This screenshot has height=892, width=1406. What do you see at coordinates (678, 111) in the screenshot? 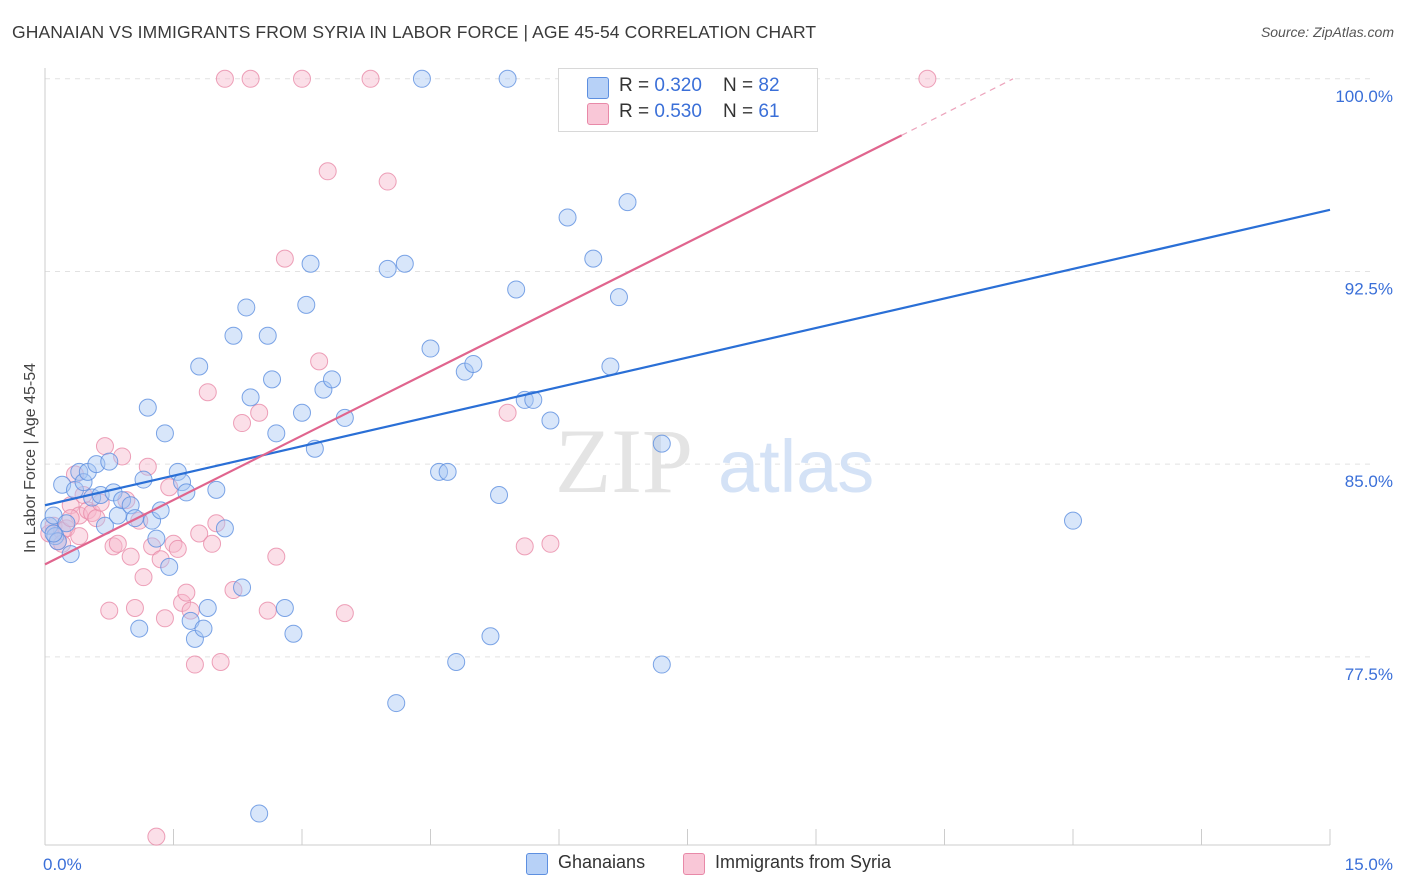
I see `legend-r-value: 0.530` at bounding box center [678, 111].